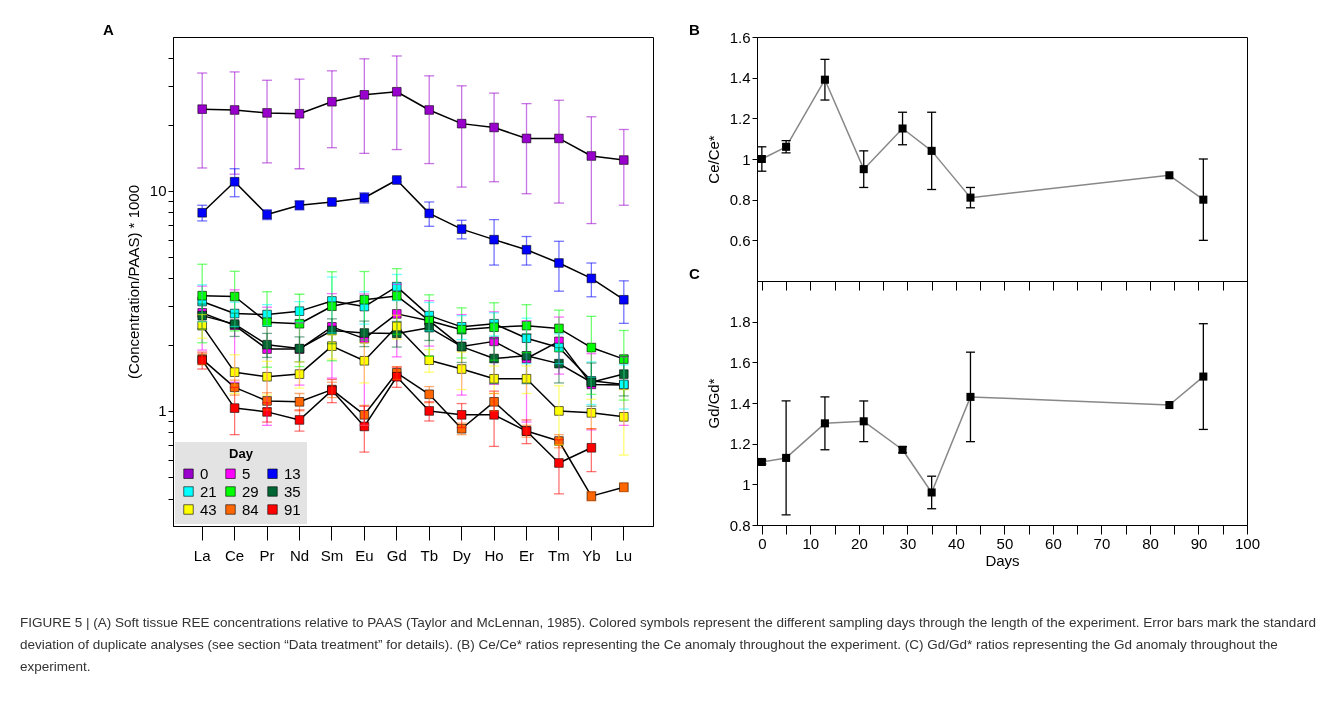  I want to click on x-tick-label: Gd, so click(396, 555).